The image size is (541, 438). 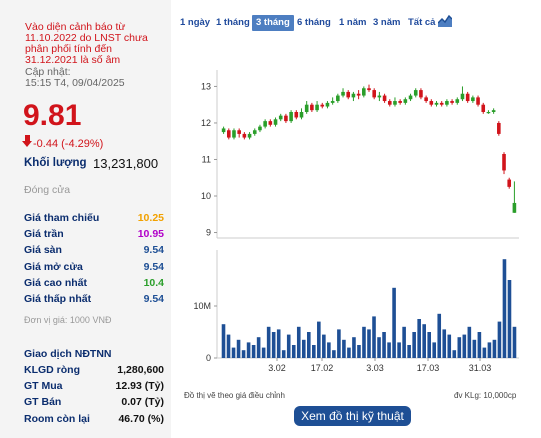 I want to click on current-price: 9.81, so click(x=52, y=115).